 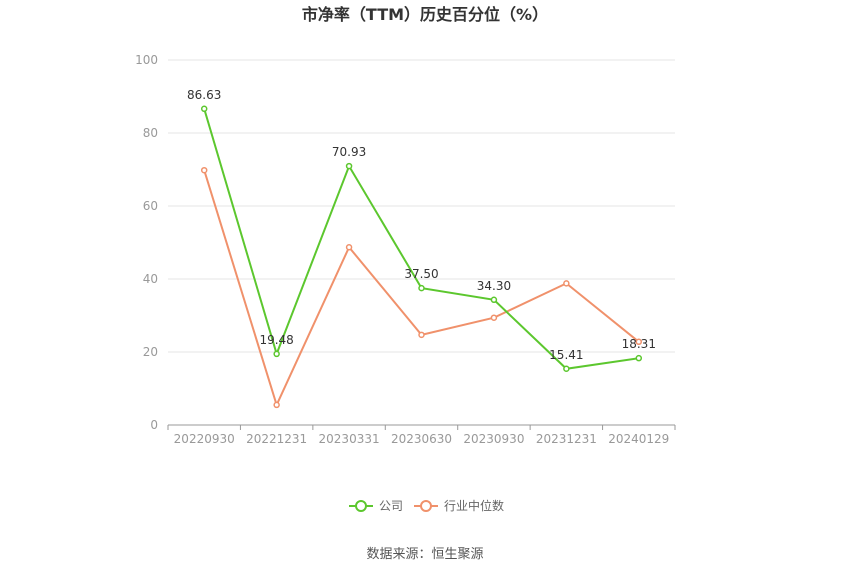 I want to click on y-tick-label: 60, so click(x=150, y=206).